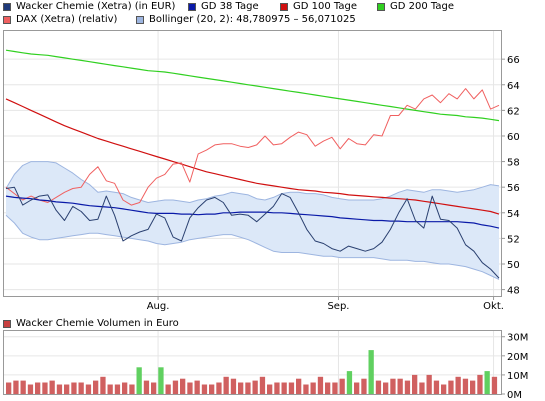 This screenshot has width=545, height=401. What do you see at coordinates (513, 86) in the screenshot?
I see `price-y-tick-label: 64` at bounding box center [513, 86].